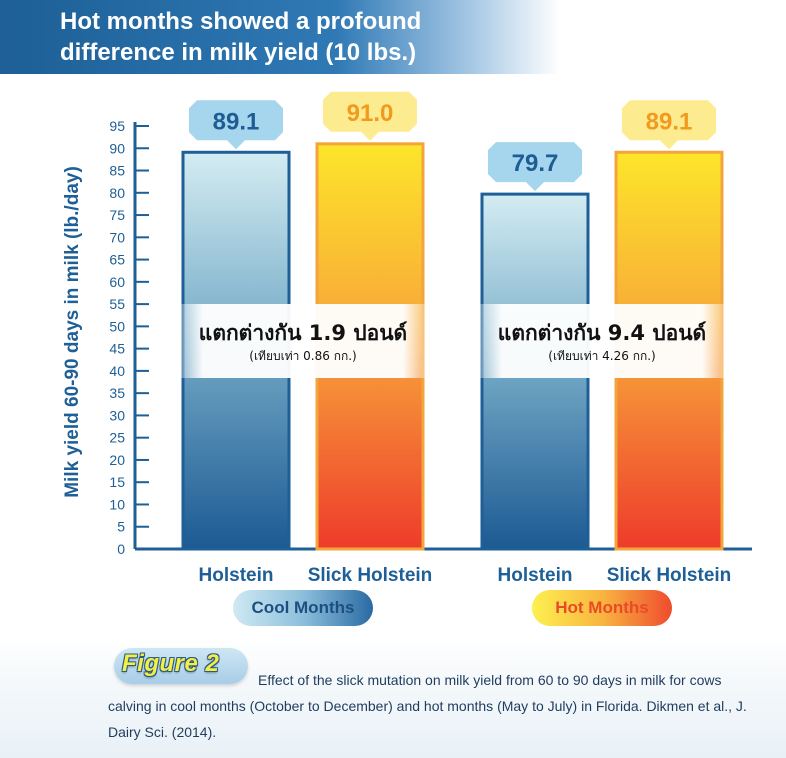 The width and height of the screenshot is (786, 758). Describe the element at coordinates (241, 21) in the screenshot. I see `chart-title-line-1: Hot months showed a profound` at that location.